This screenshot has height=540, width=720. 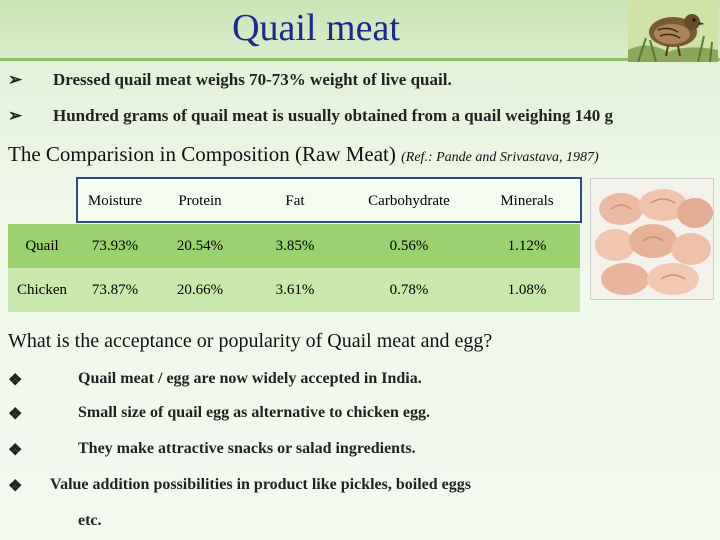 What do you see at coordinates (409, 246) in the screenshot?
I see `table-cell: 0.56%` at bounding box center [409, 246].